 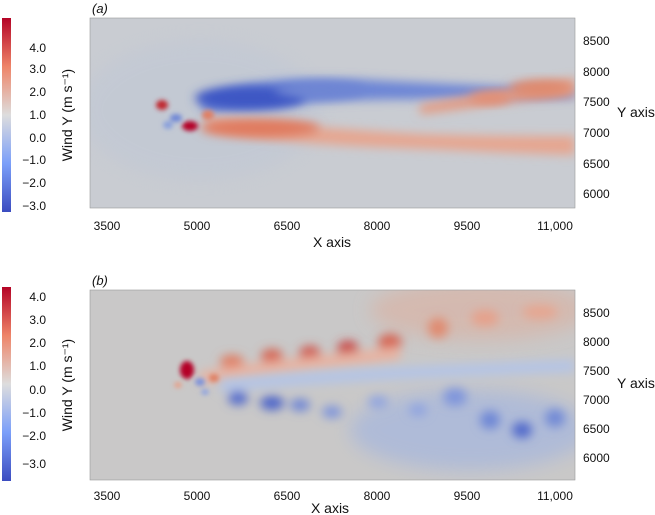 What do you see at coordinates (37, 297) in the screenshot?
I see `colorbar-b-tick: 4.0` at bounding box center [37, 297].